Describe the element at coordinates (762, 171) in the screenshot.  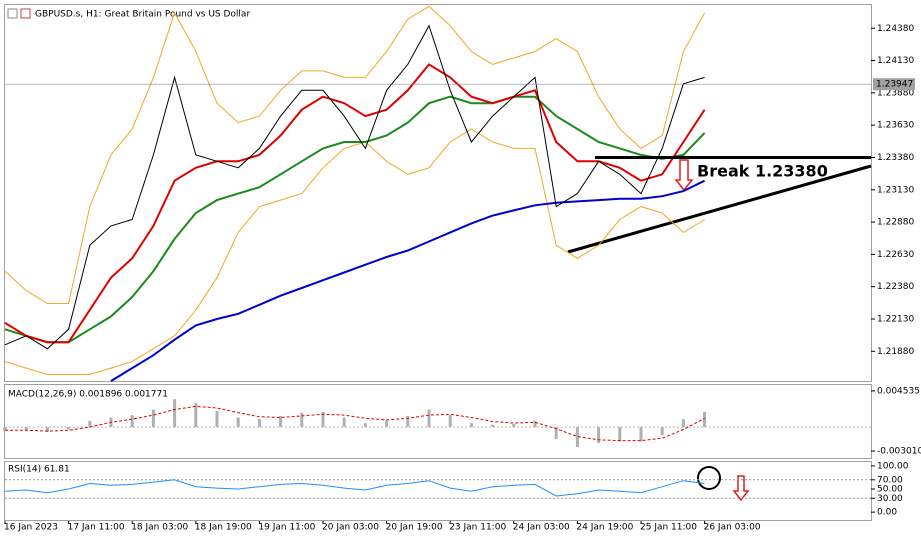
I see `annotation: Break 1.23380` at that location.